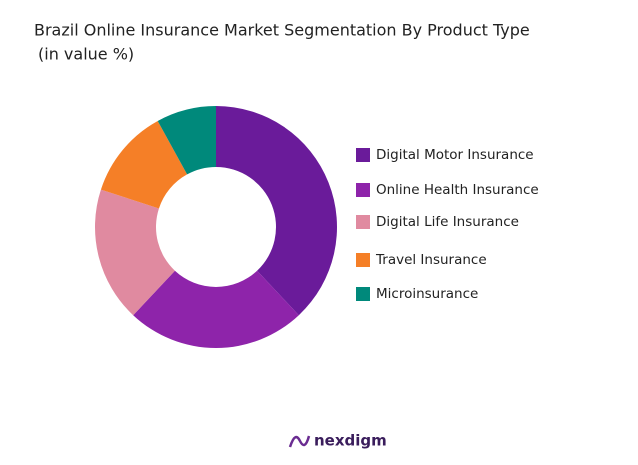 The image size is (638, 465). I want to click on logo: nexdigm, so click(337, 441).